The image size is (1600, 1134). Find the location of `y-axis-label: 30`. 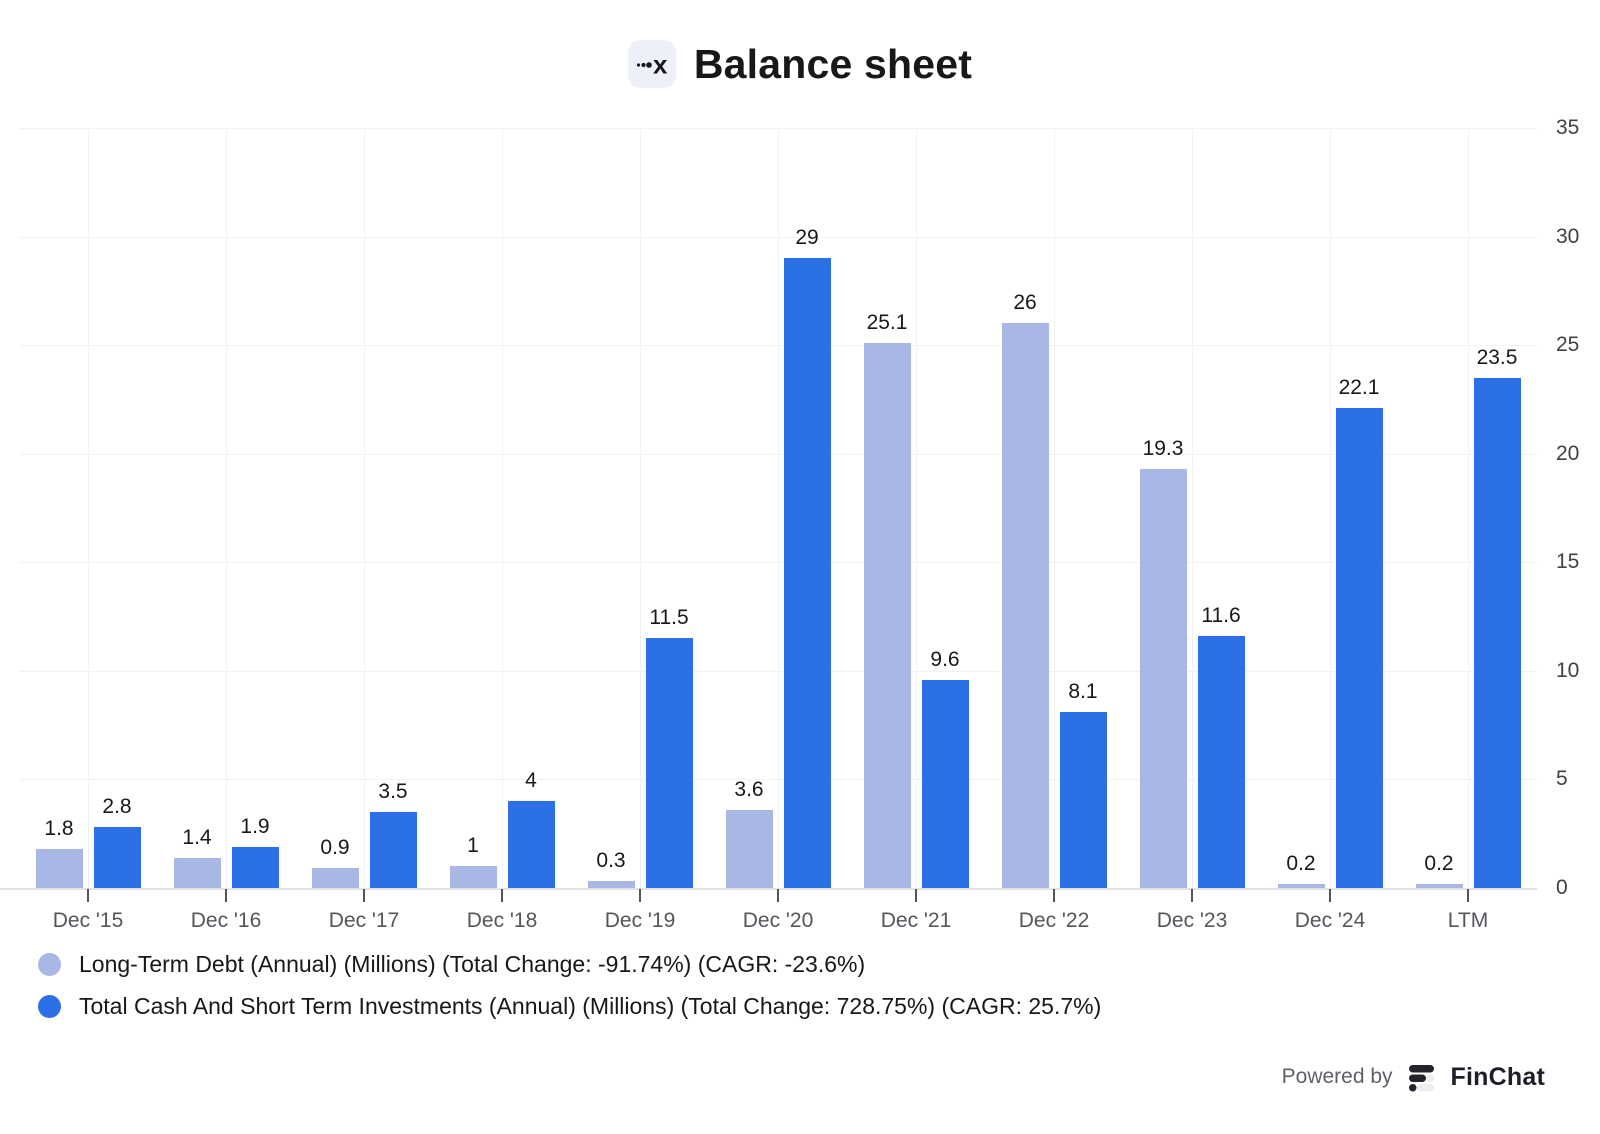

y-axis-label: 30 is located at coordinates (1568, 236).